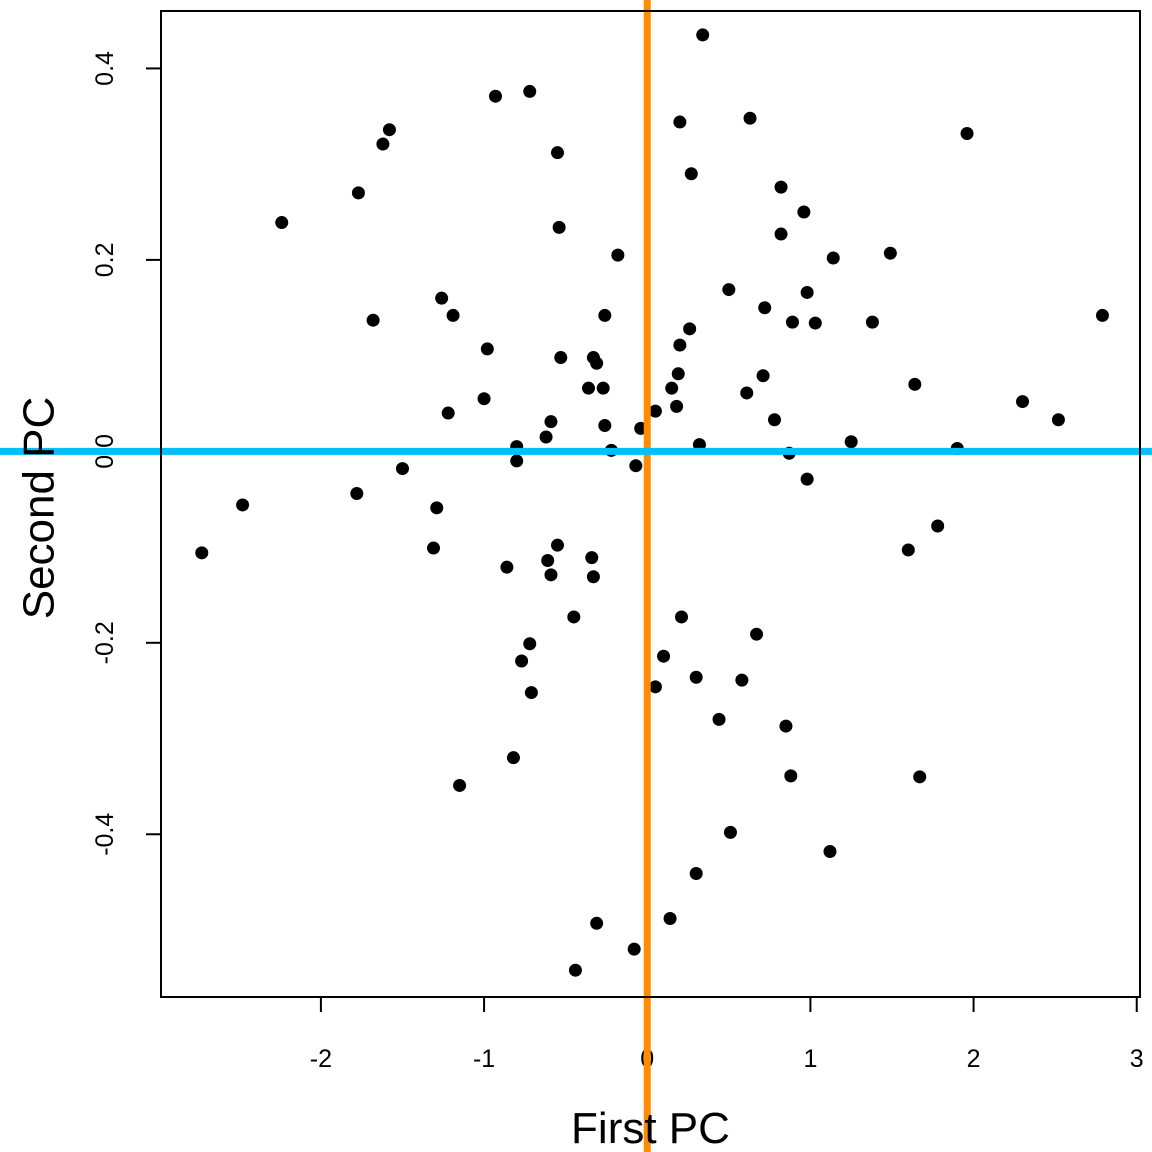  What do you see at coordinates (974, 1059) in the screenshot?
I see `x-tick-label: 2` at bounding box center [974, 1059].